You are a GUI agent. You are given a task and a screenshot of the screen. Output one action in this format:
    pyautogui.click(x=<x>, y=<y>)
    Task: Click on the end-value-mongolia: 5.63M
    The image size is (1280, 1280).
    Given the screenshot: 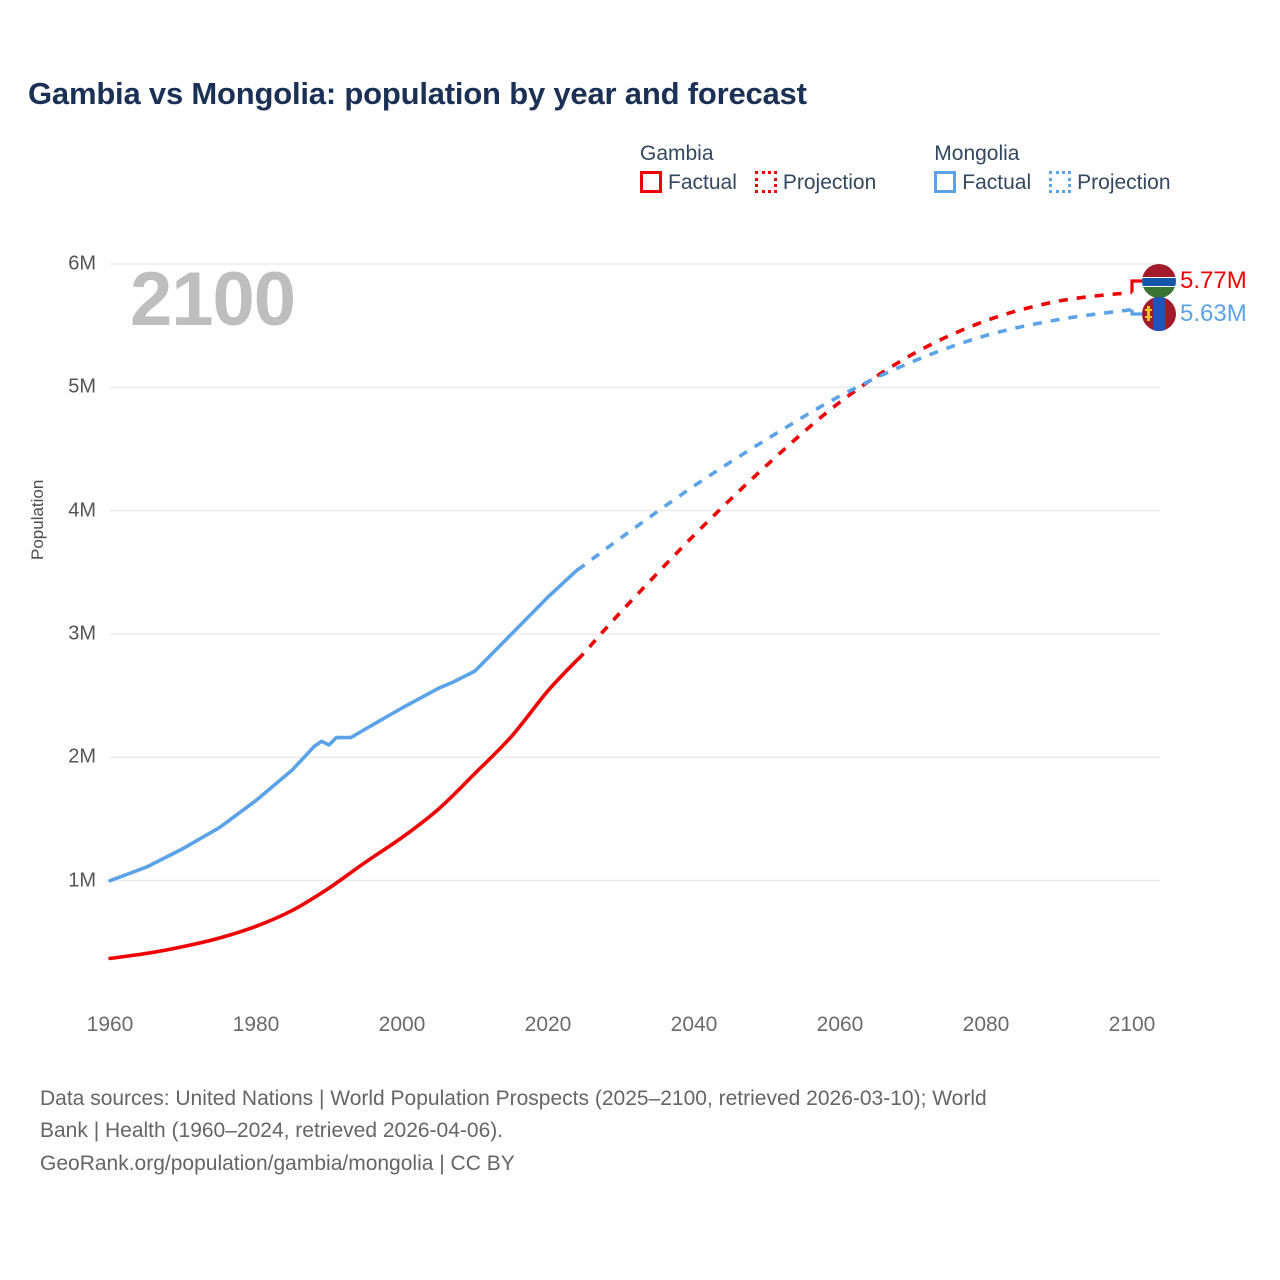 What is the action you would take?
    pyautogui.click(x=1213, y=313)
    